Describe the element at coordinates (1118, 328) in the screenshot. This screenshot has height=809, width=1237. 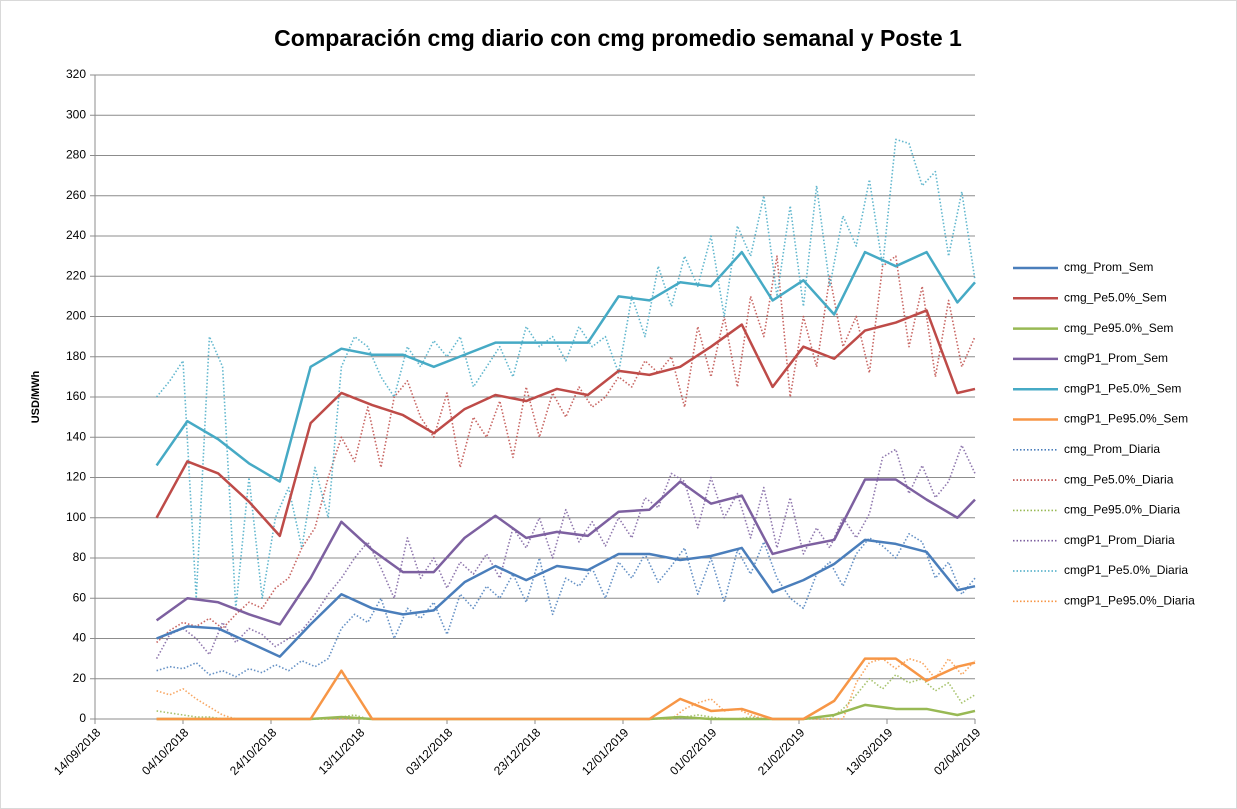
I see `legend-label: cmg_Pe95.0%_Sem` at that location.